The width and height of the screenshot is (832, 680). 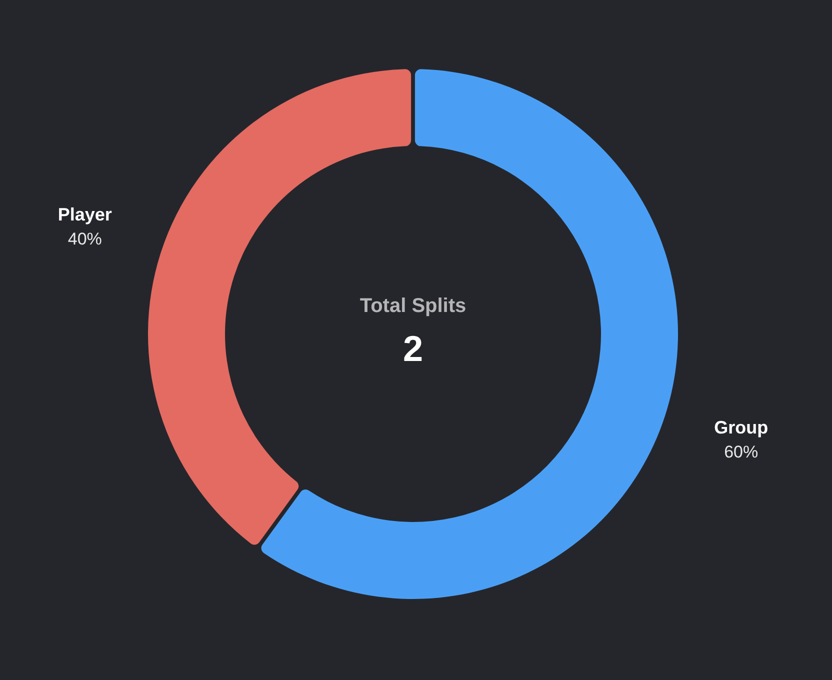 I want to click on data-label: 40%, so click(x=85, y=238).